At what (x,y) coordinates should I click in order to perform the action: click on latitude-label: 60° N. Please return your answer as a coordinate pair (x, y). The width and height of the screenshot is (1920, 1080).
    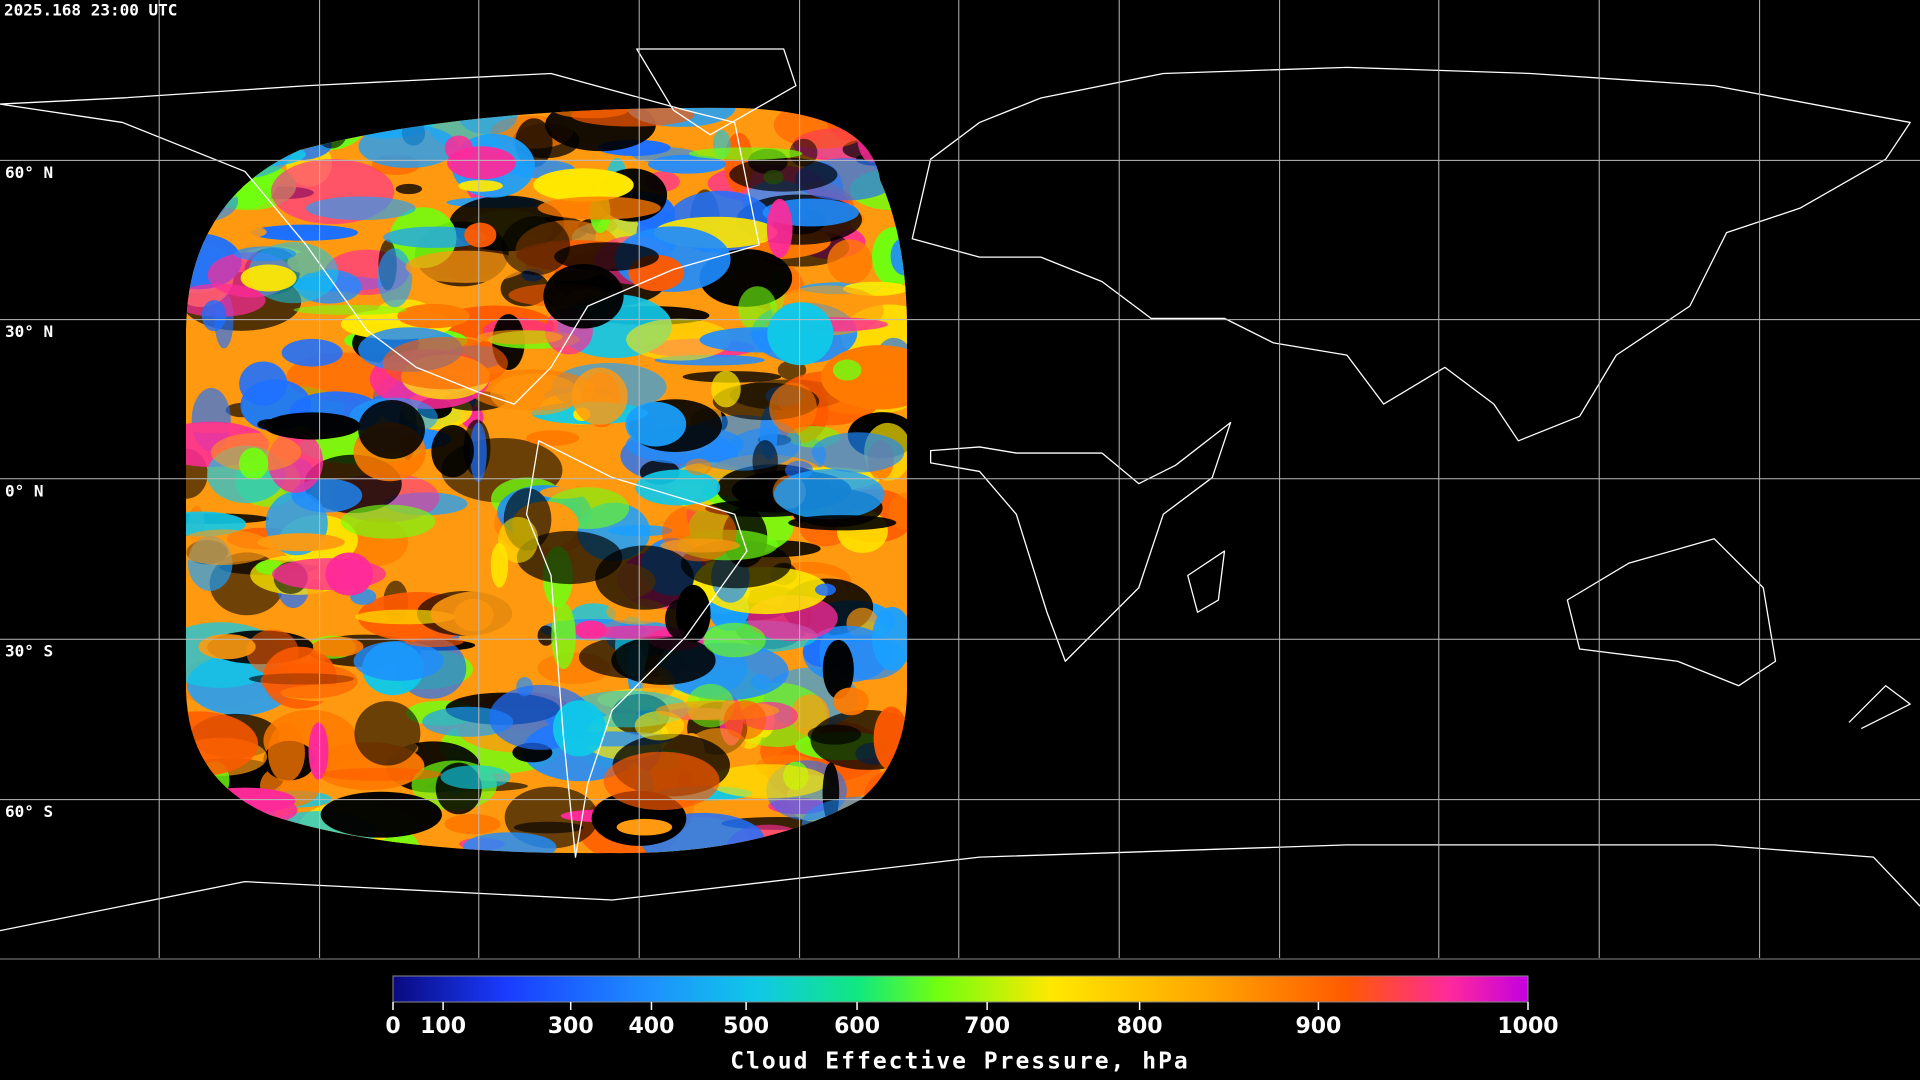
    Looking at the image, I should click on (29, 172).